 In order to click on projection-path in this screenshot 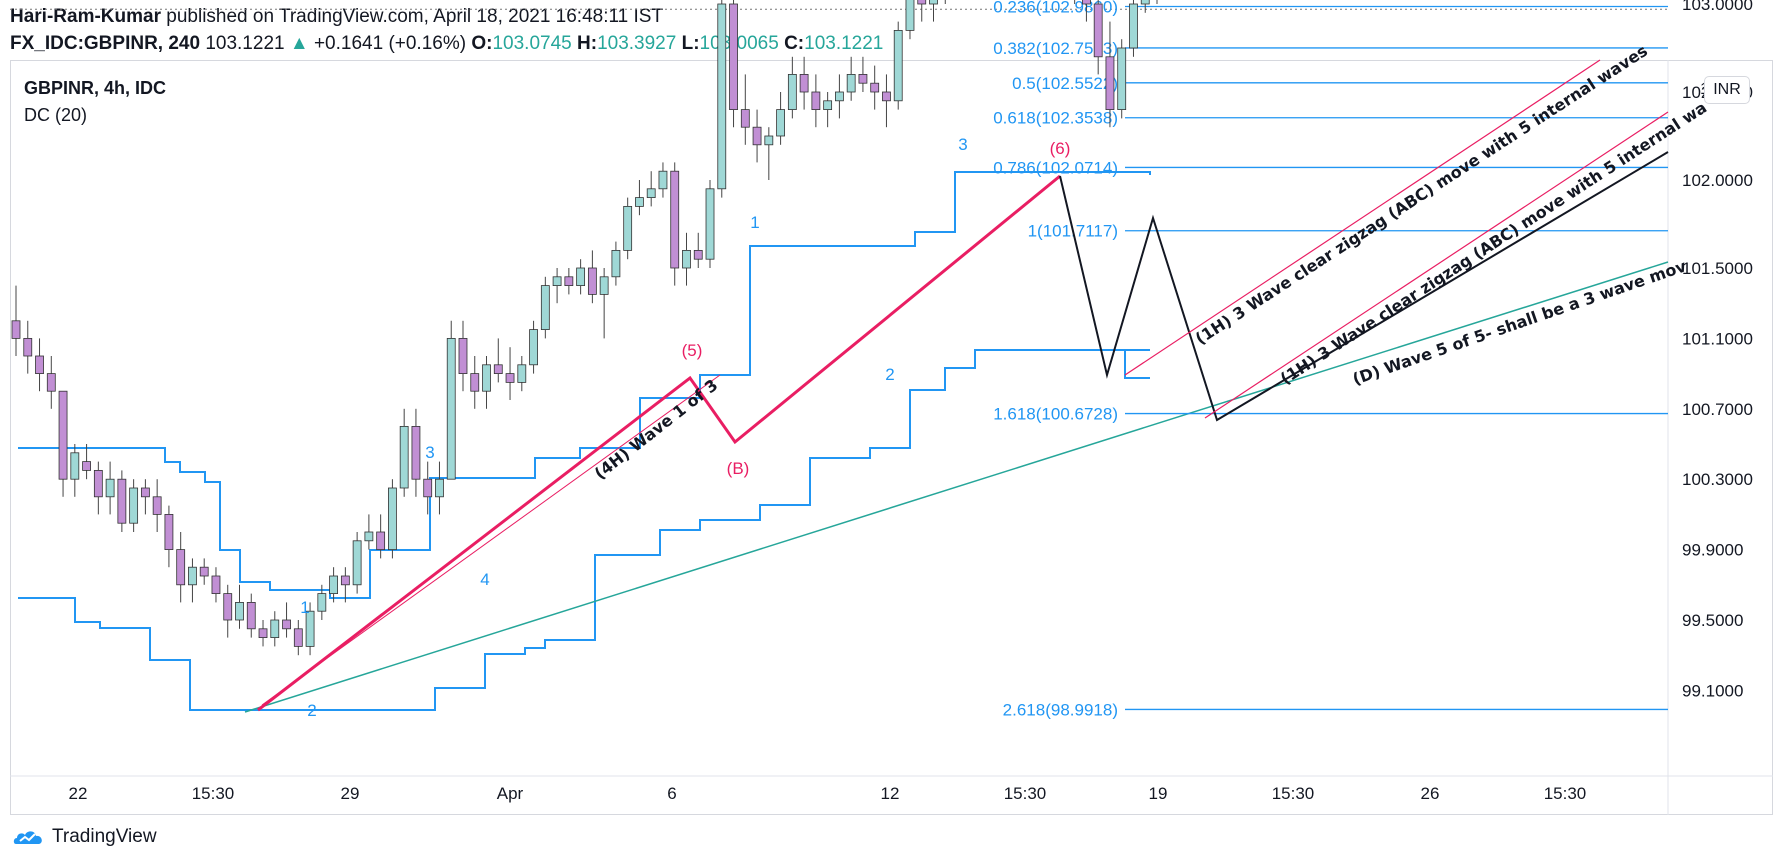, I will do `click(1364, 286)`.